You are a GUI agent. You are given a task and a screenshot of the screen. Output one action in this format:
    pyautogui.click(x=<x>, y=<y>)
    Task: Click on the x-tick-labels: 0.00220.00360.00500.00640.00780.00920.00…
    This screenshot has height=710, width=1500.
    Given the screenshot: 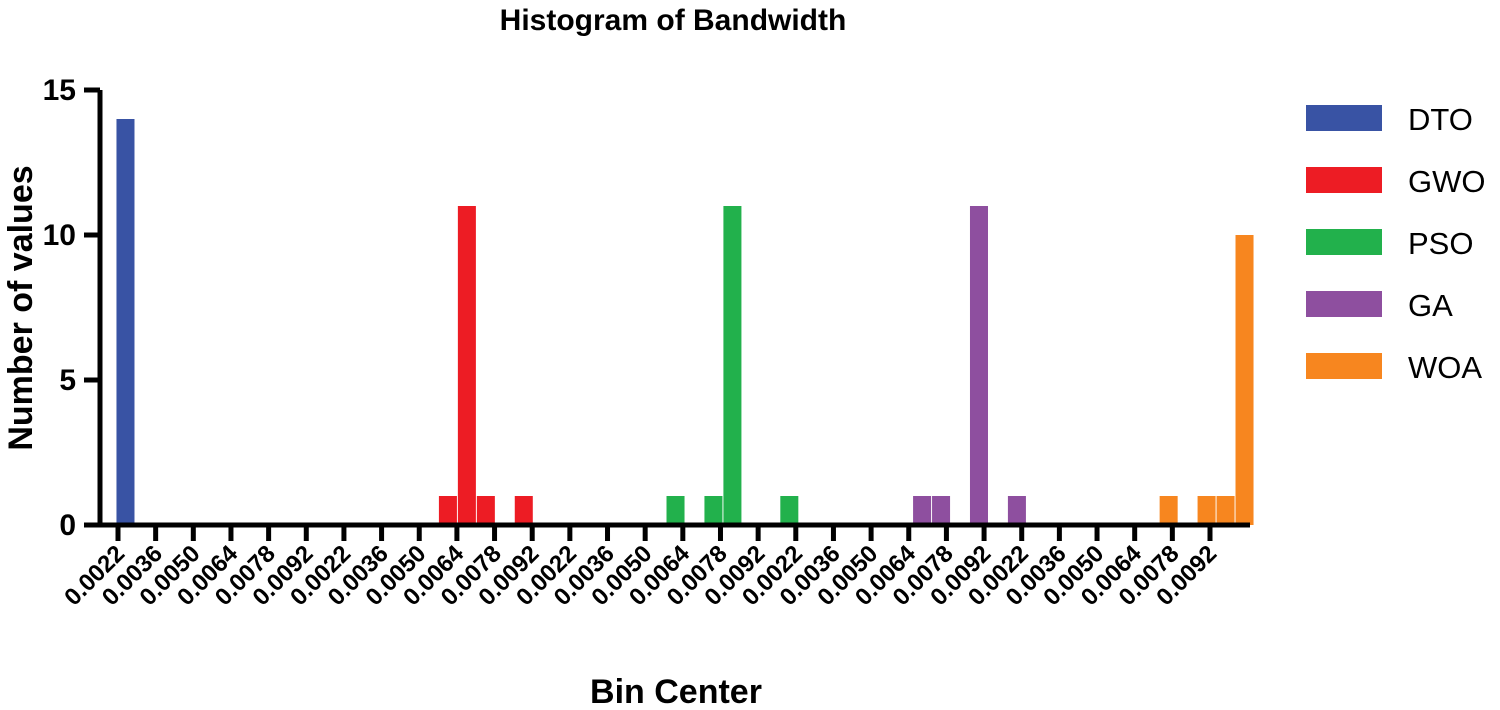 What is the action you would take?
    pyautogui.click(x=640, y=575)
    